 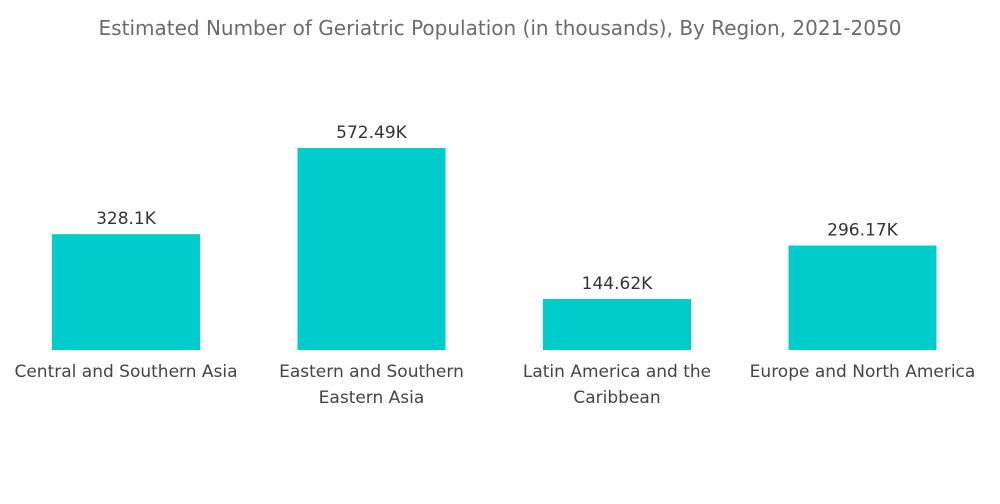 I want to click on category-label-line: Eastern and Southern, so click(x=371, y=372).